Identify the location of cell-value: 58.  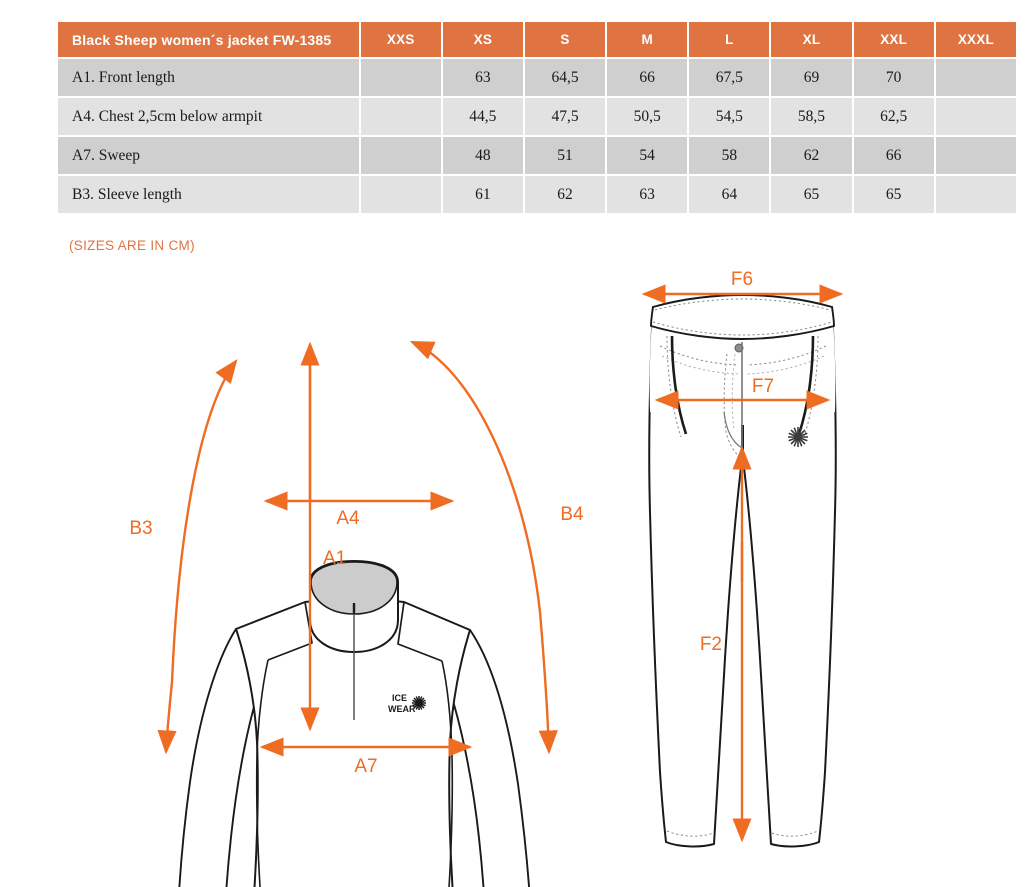
(729, 155).